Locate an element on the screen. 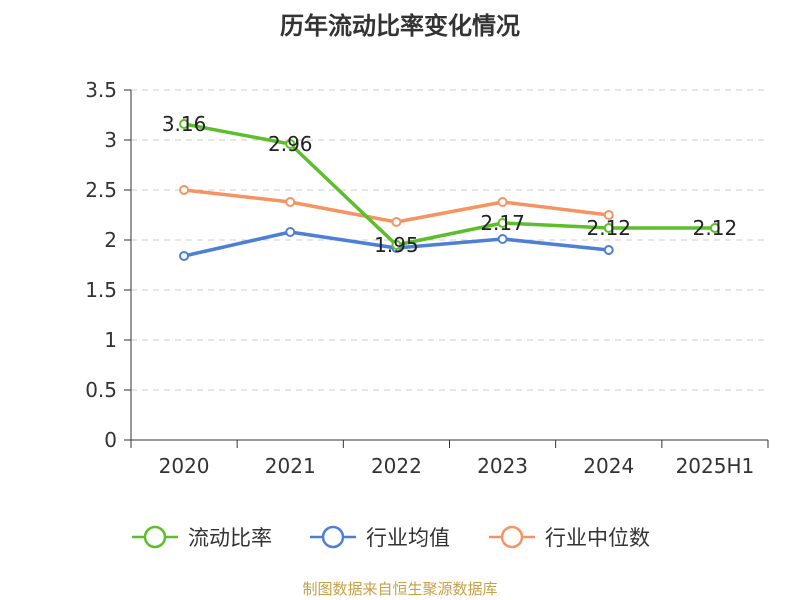 The width and height of the screenshot is (800, 600). y-tick-label: 2.5 is located at coordinates (101, 190).